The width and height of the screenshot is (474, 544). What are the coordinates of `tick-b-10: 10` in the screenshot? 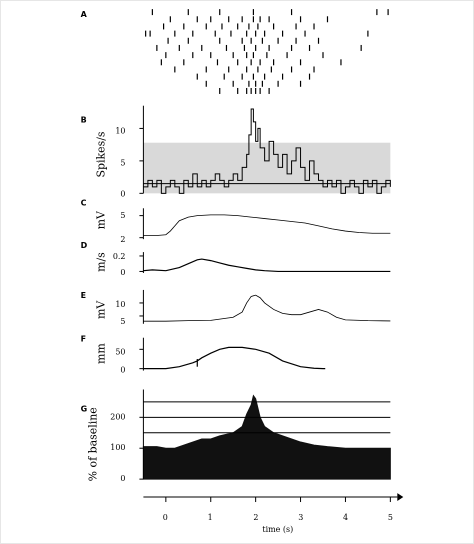 It's located at (120, 131).